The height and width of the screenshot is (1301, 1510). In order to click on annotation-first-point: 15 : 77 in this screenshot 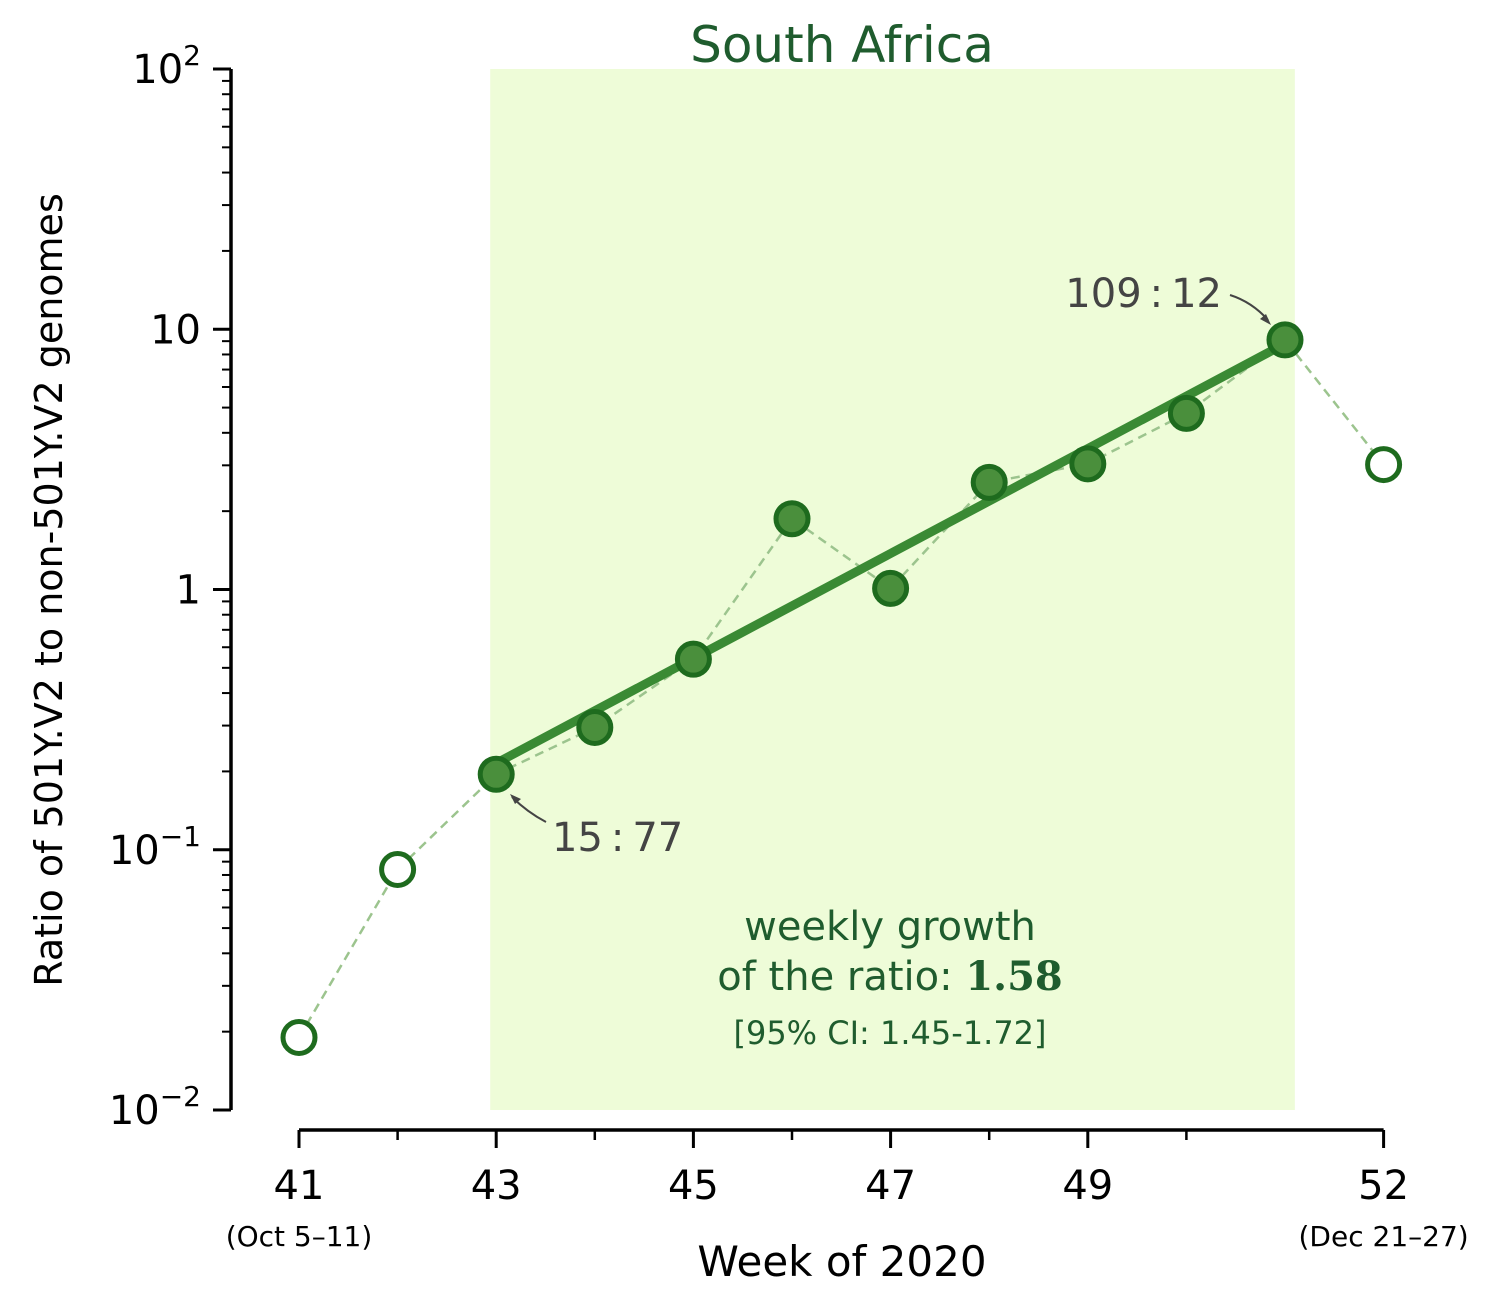, I will do `click(617, 838)`.